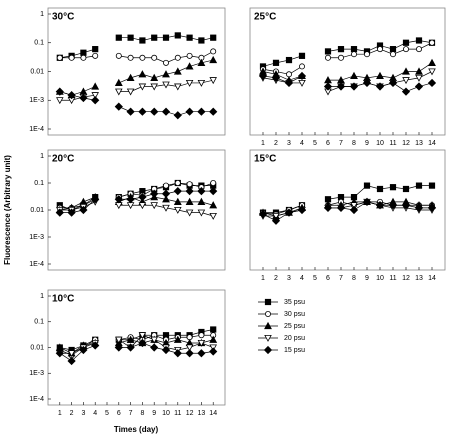 The height and width of the screenshot is (438, 450). I want to click on x-tick-label: 12, so click(190, 413).